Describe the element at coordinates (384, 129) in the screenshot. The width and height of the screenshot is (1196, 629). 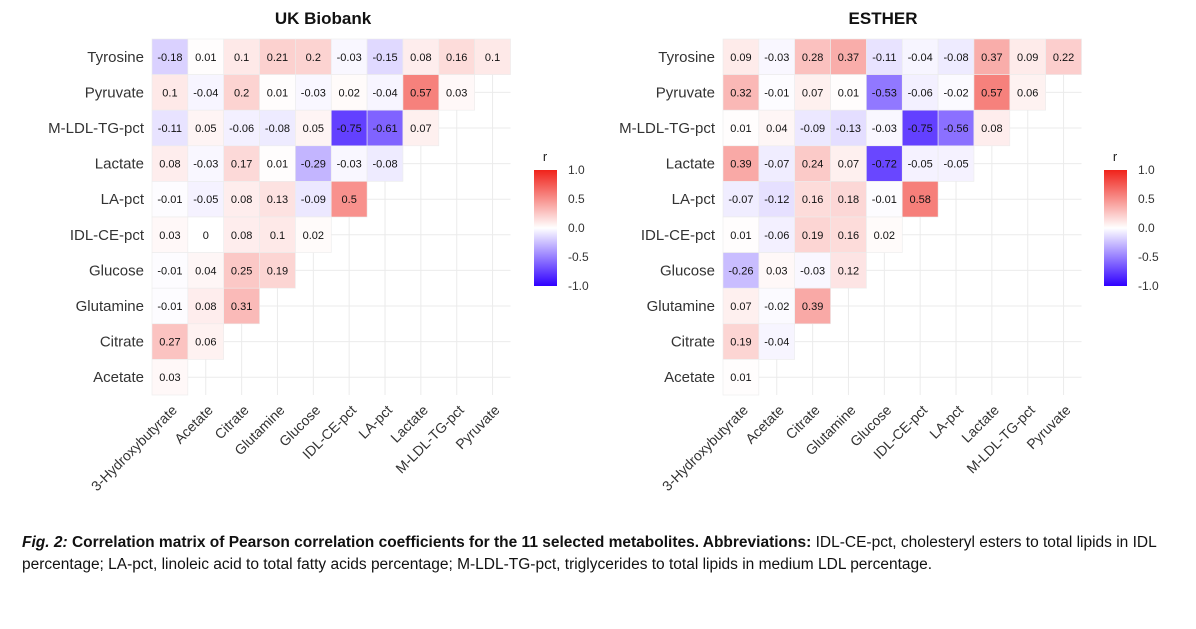
I see `cell-value-label: -0.61` at that location.